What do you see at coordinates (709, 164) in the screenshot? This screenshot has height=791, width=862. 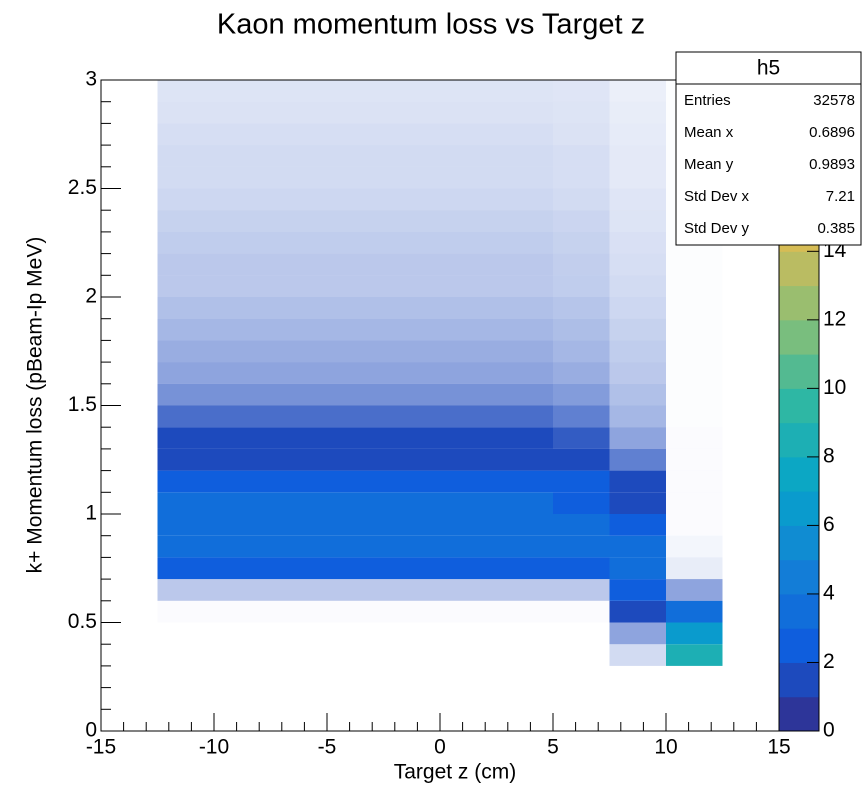 I see `stats-label: Mean y` at bounding box center [709, 164].